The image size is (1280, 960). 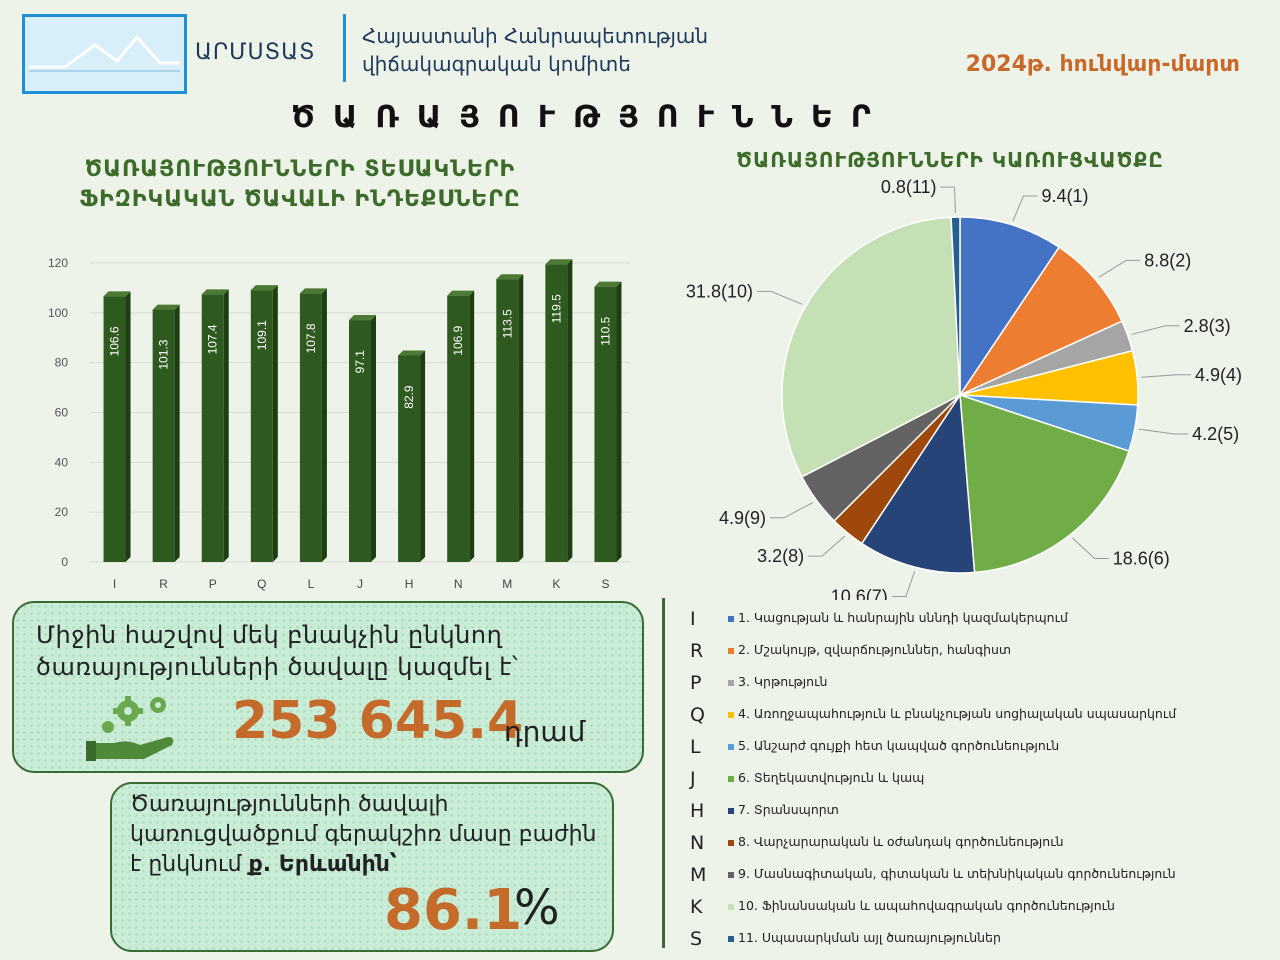 What do you see at coordinates (64, 562) in the screenshot?
I see `y-tick-label: 0` at bounding box center [64, 562].